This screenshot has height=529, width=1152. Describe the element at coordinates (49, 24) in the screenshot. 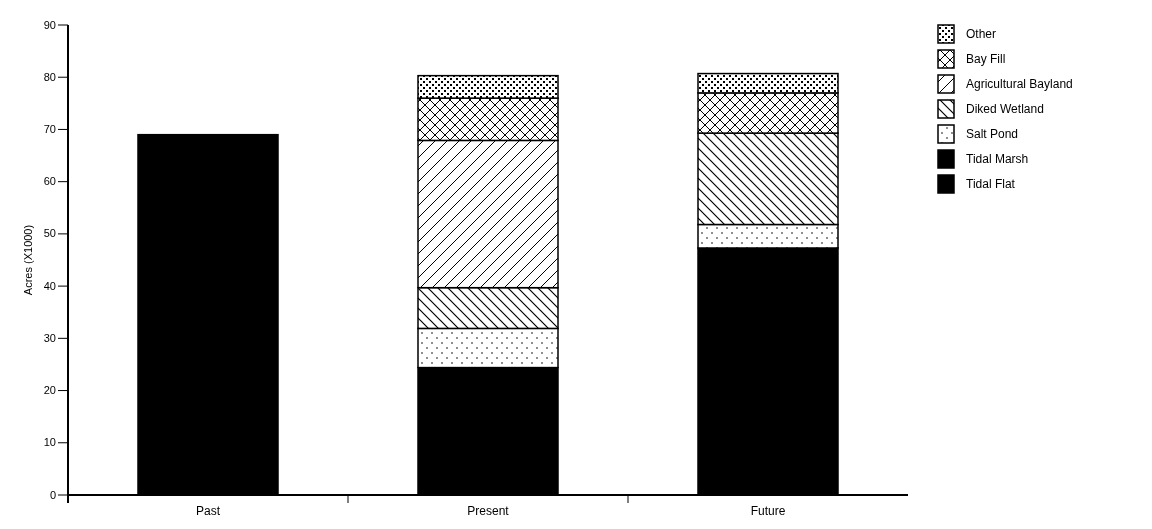

I see `y-tick-label: 90` at that location.